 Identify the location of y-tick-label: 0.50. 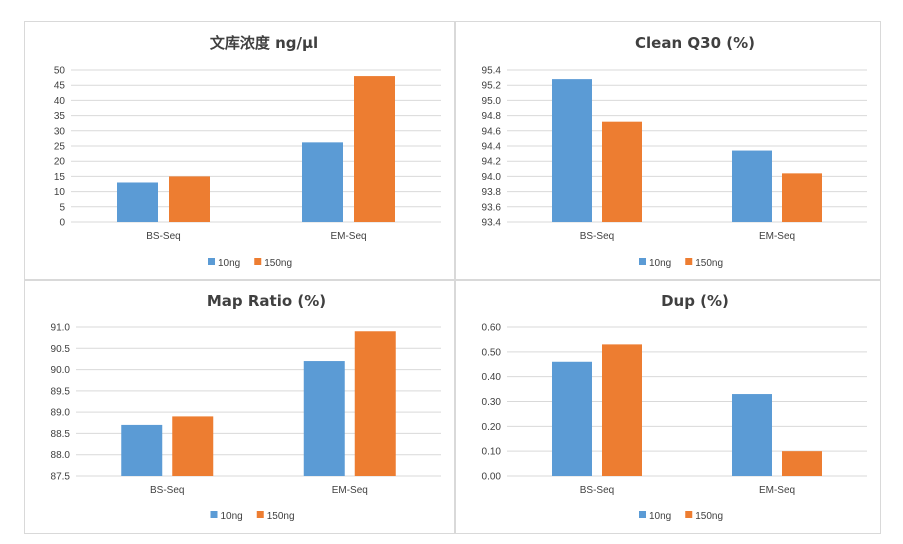
(492, 352).